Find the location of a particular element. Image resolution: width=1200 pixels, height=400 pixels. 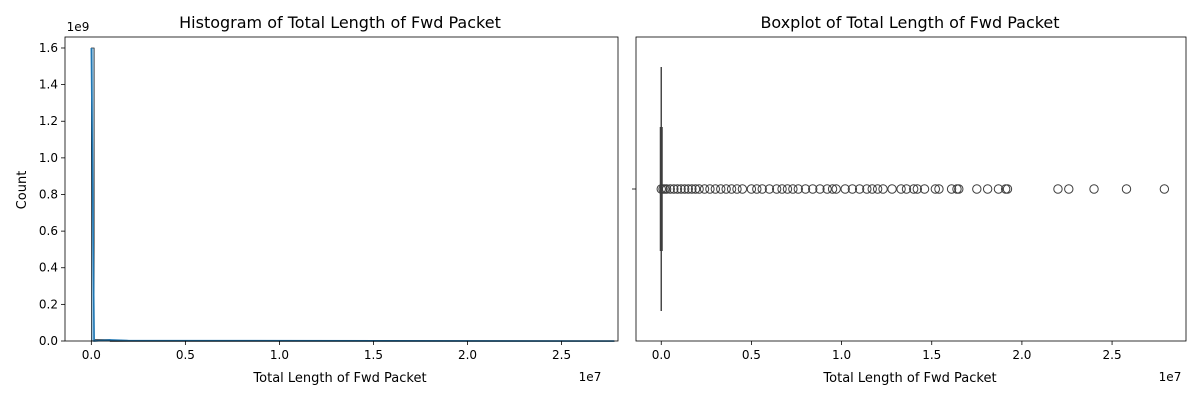

boxplot-x-offset-label: 1e7 is located at coordinates (1170, 377).